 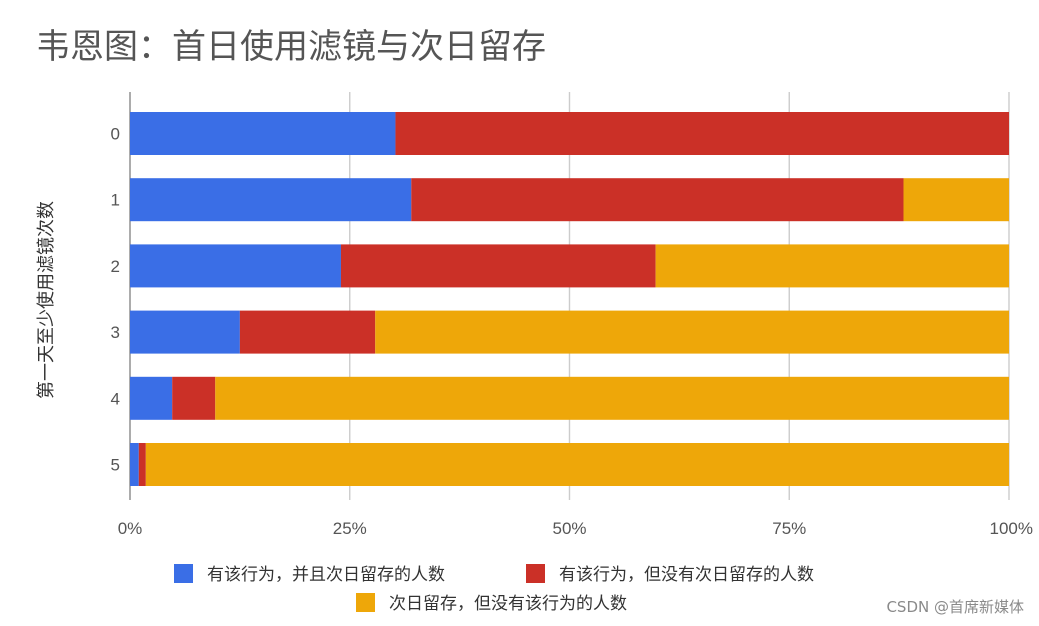 I want to click on y-tick-label: 2, so click(x=115, y=266).